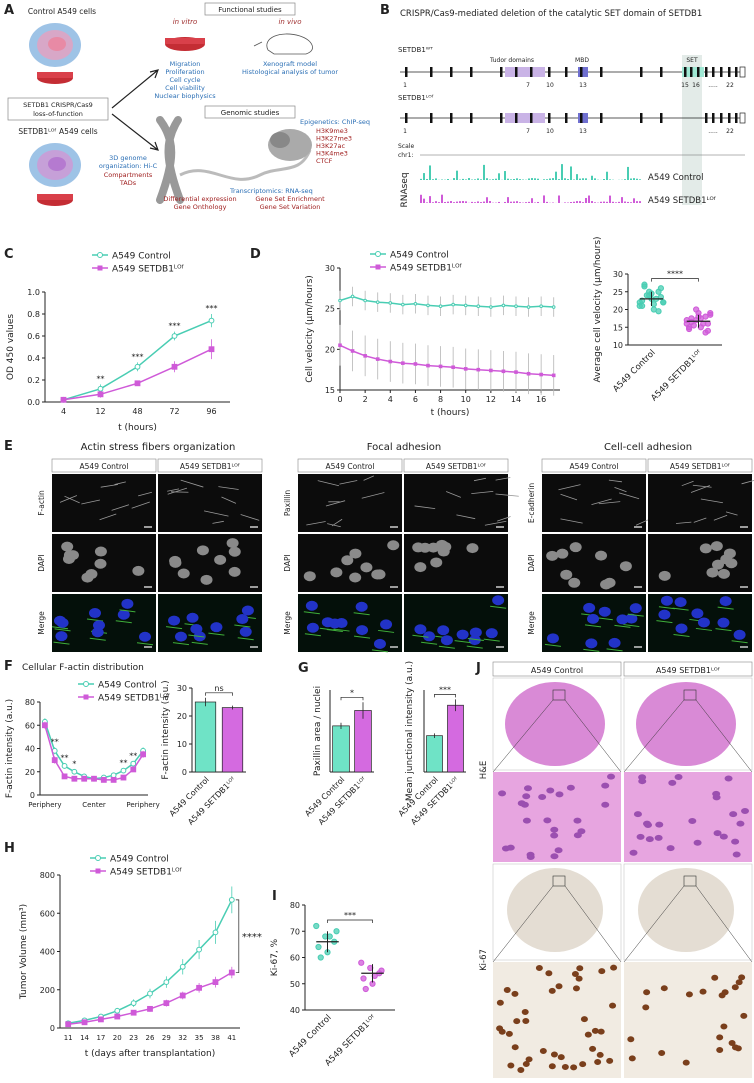 The height and width of the screenshot is (1083, 754). Describe the element at coordinates (218, 688) in the screenshot. I see `significance: ns` at that location.